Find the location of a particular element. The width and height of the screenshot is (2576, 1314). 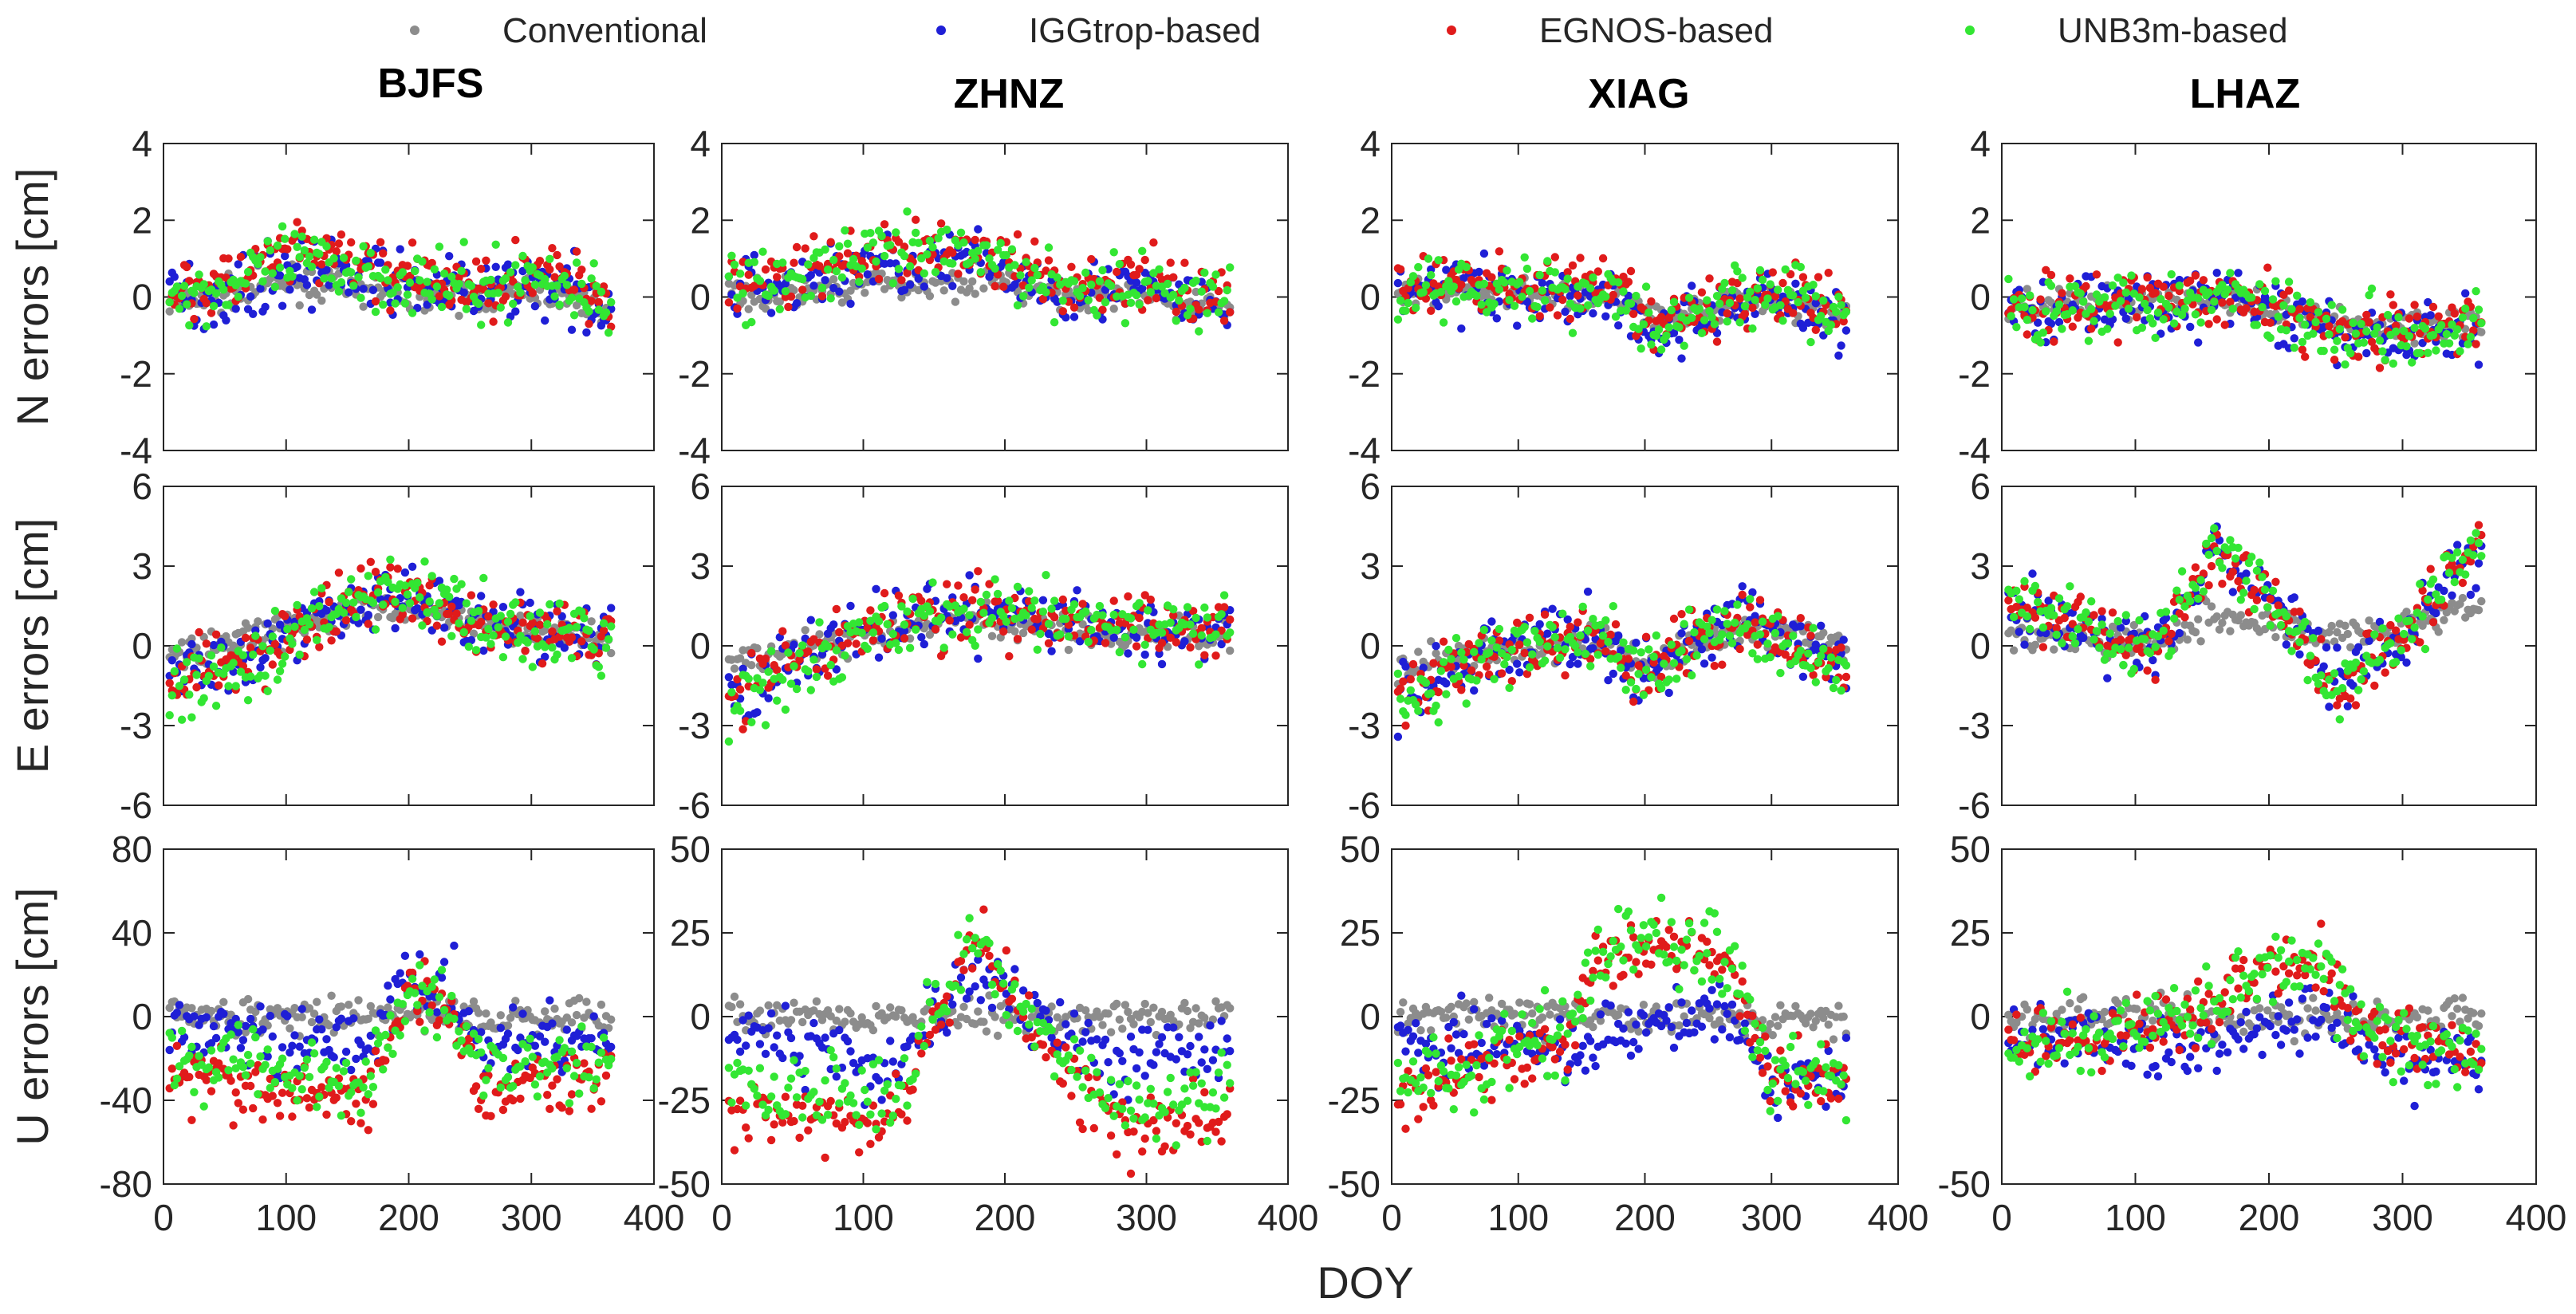

y-tick-label: -2 is located at coordinates (694, 374).